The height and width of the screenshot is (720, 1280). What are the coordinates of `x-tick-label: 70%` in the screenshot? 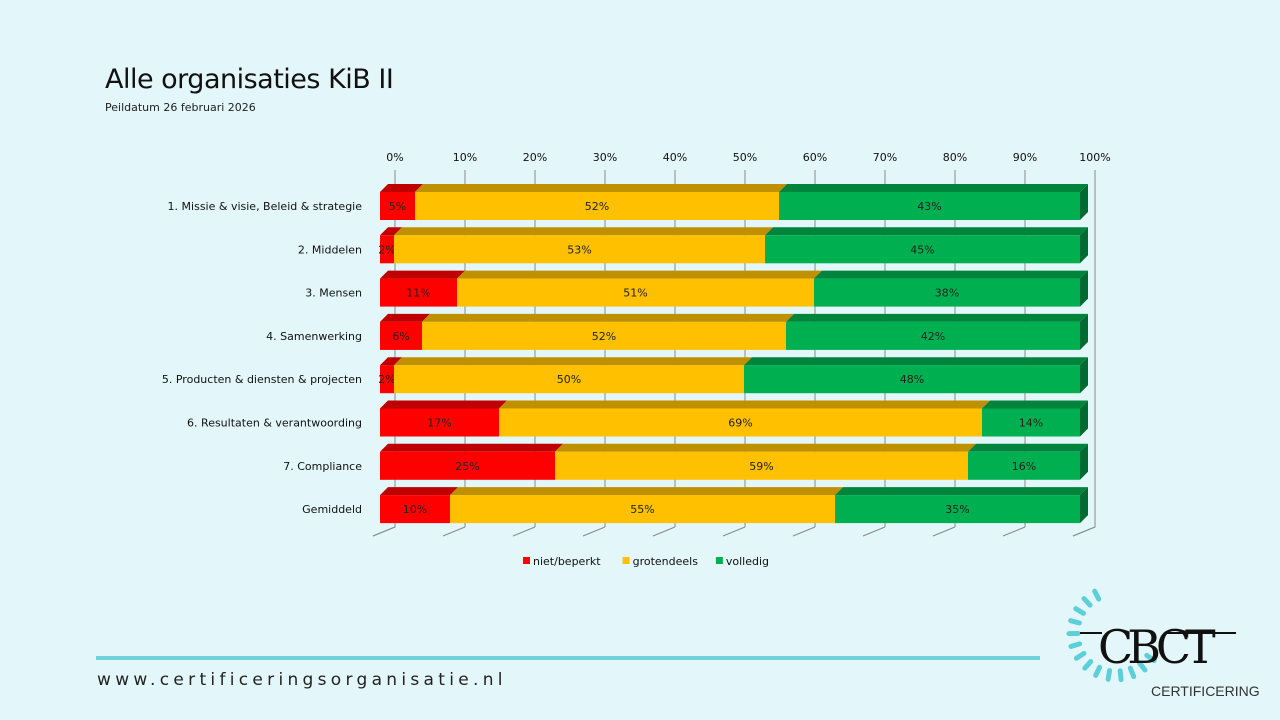 It's located at (885, 157).